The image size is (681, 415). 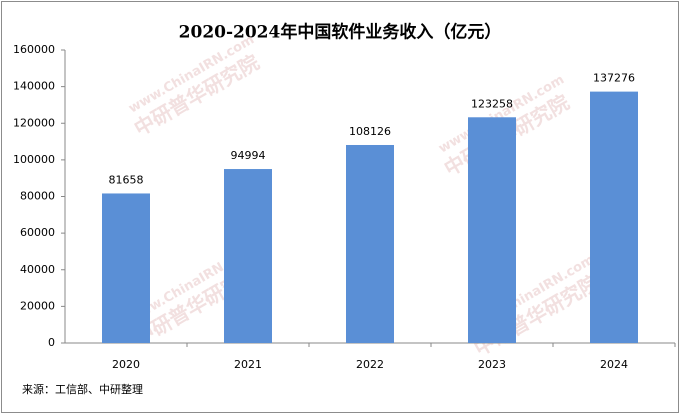 What do you see at coordinates (37, 196) in the screenshot?
I see `y-tick-label: 80000` at bounding box center [37, 196].